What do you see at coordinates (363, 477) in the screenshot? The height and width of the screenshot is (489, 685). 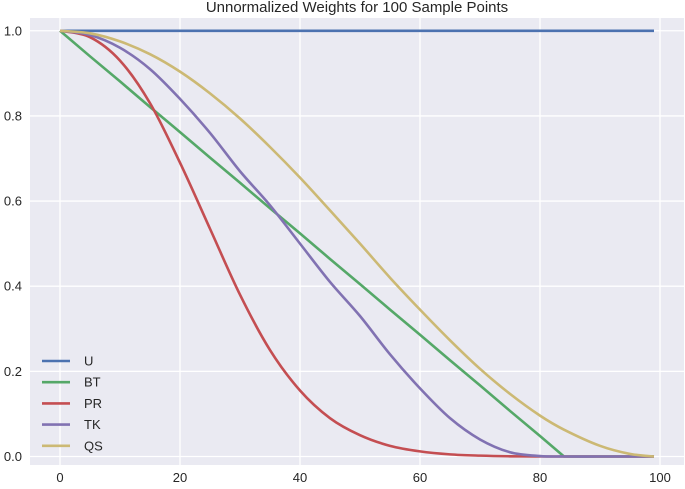 I see `x-tick-labels: 0 20 40 60 80 100` at bounding box center [363, 477].